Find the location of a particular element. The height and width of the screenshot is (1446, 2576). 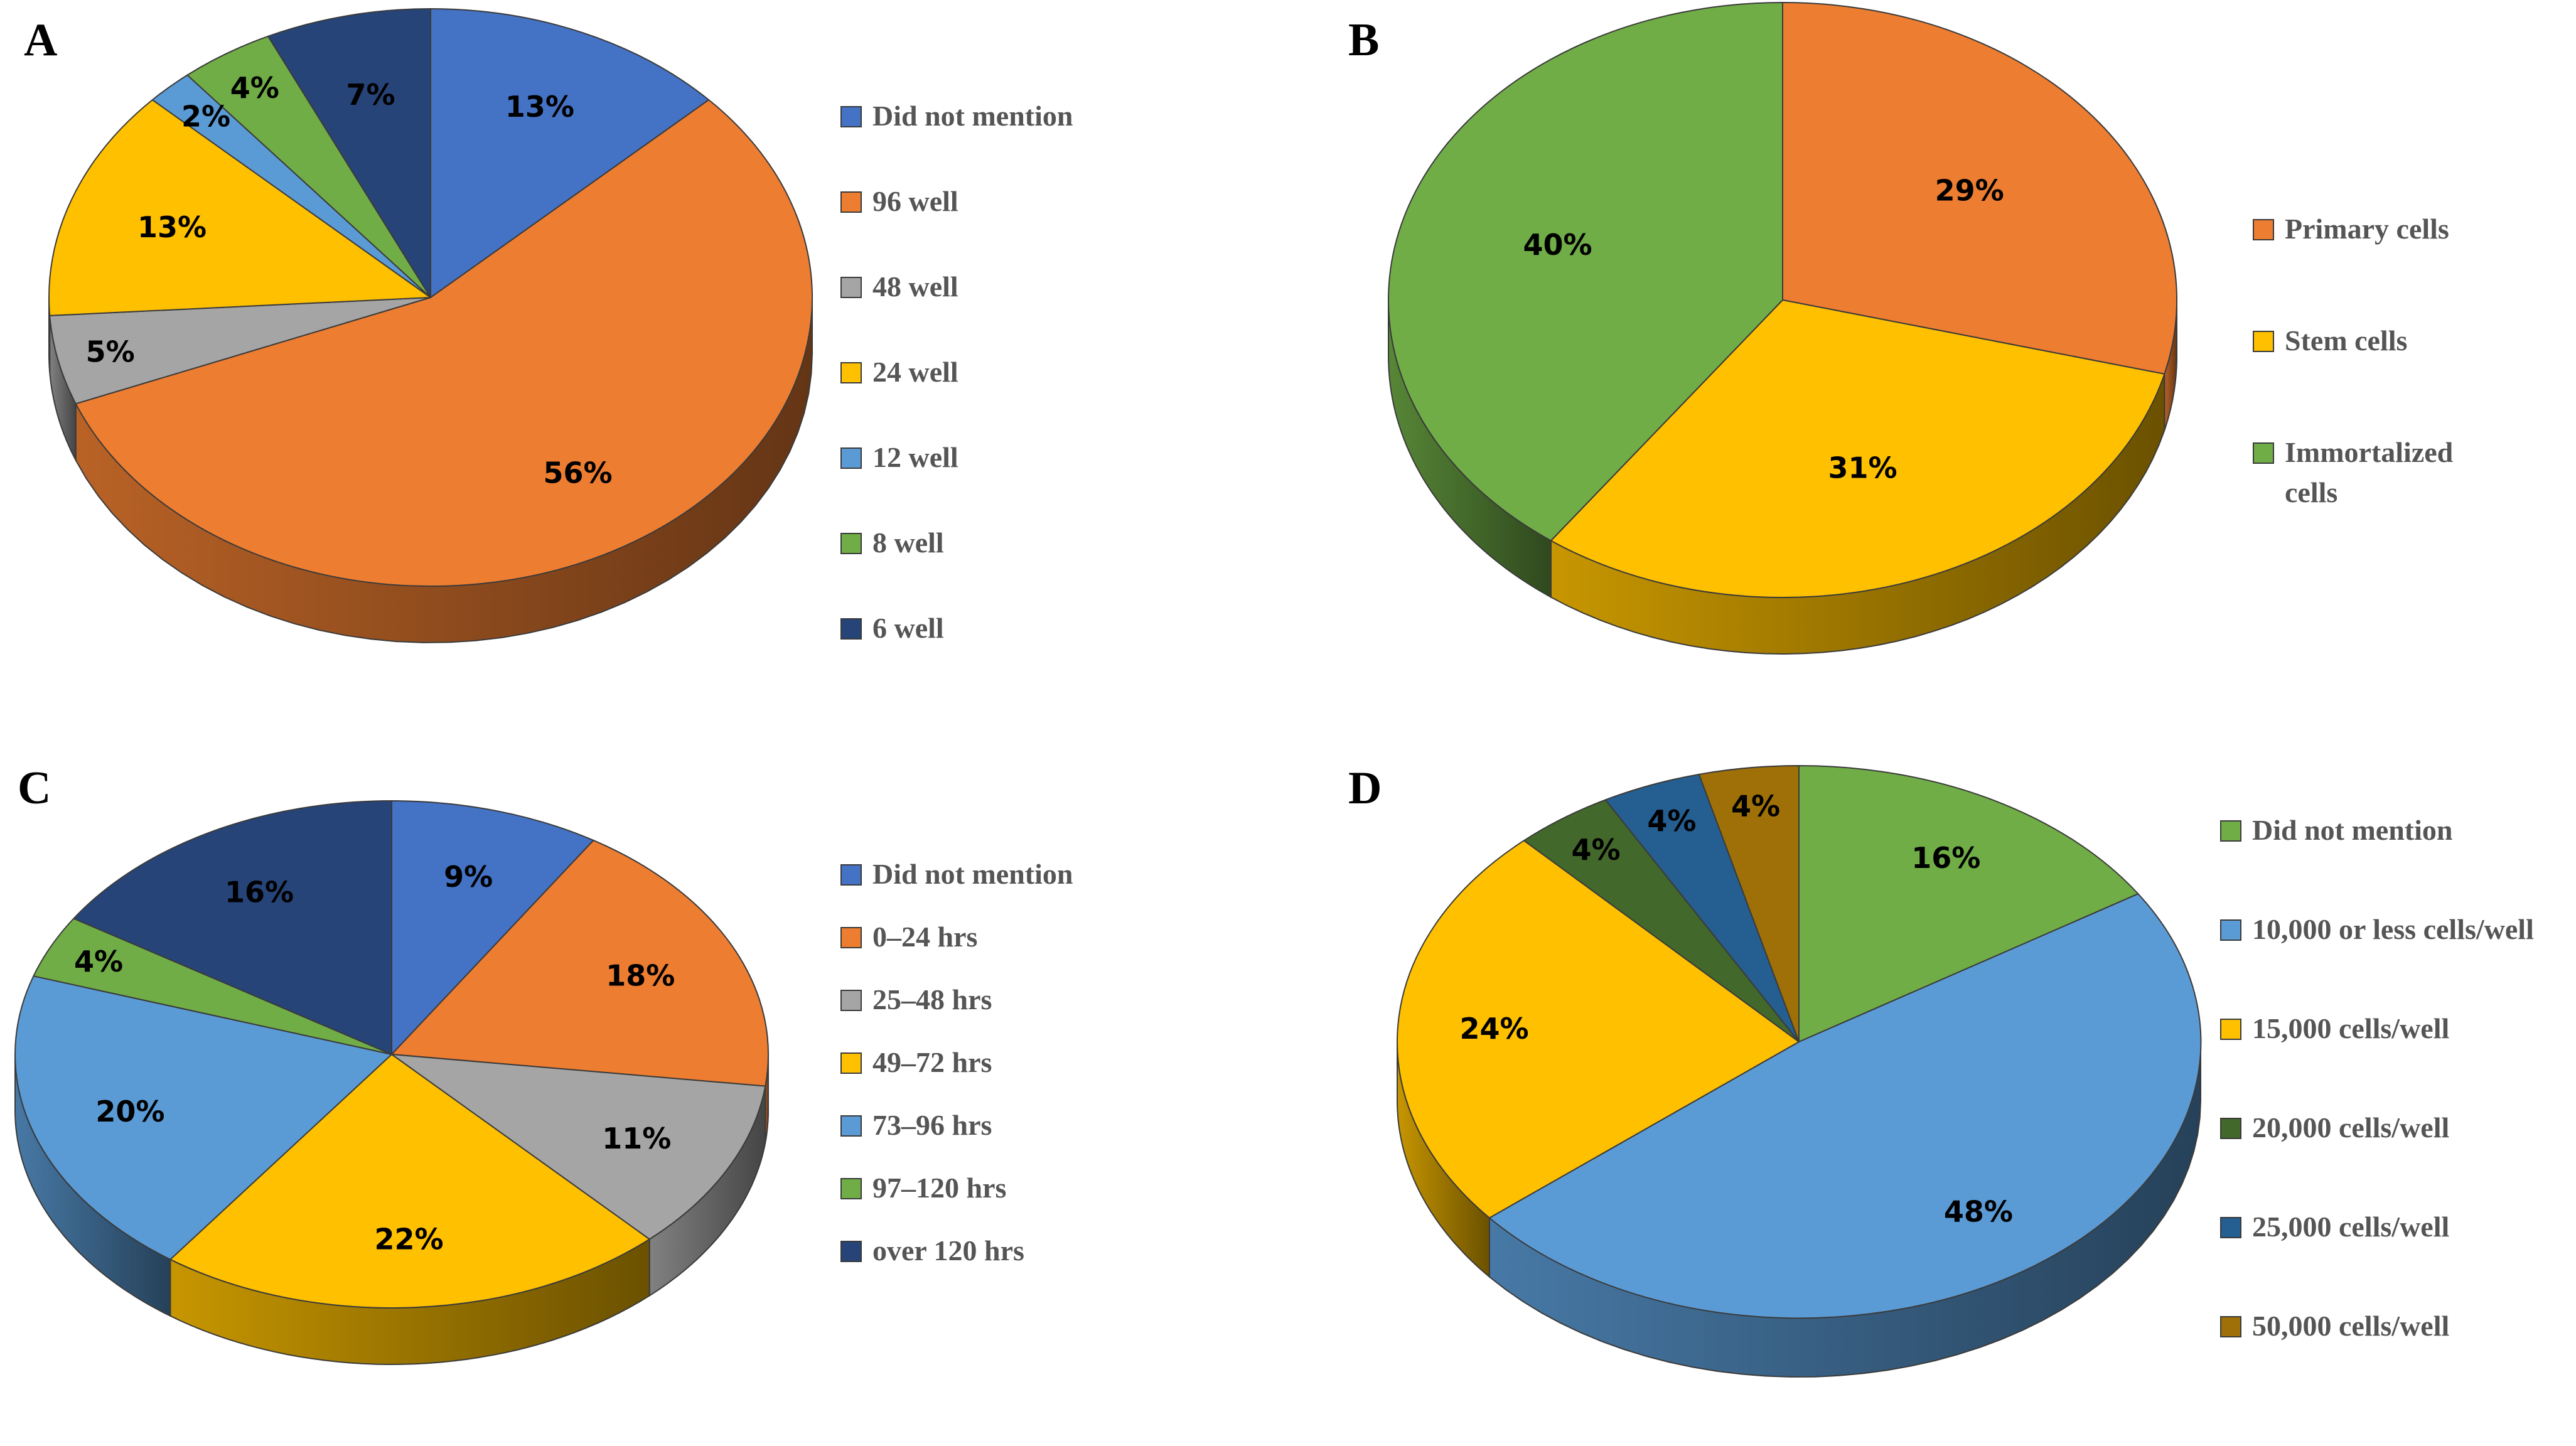

legend-item-20-000-cells-well: 20,000 cells/well is located at coordinates (2334, 1127).